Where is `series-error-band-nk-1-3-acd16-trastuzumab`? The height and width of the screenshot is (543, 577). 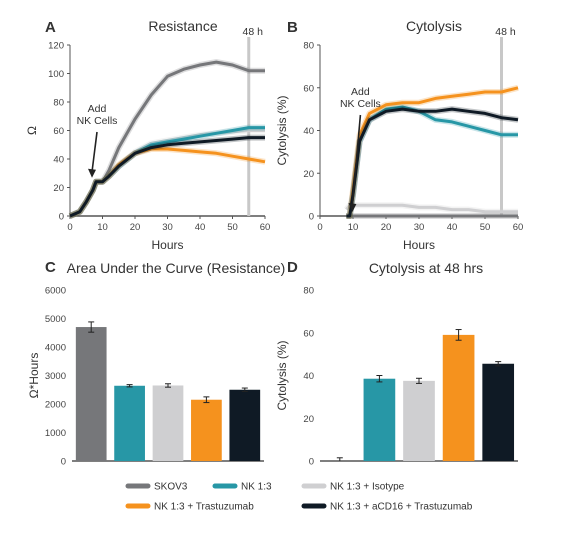
series-error-band-nk-1-3-acd16-trastuzumab is located at coordinates (432, 162).